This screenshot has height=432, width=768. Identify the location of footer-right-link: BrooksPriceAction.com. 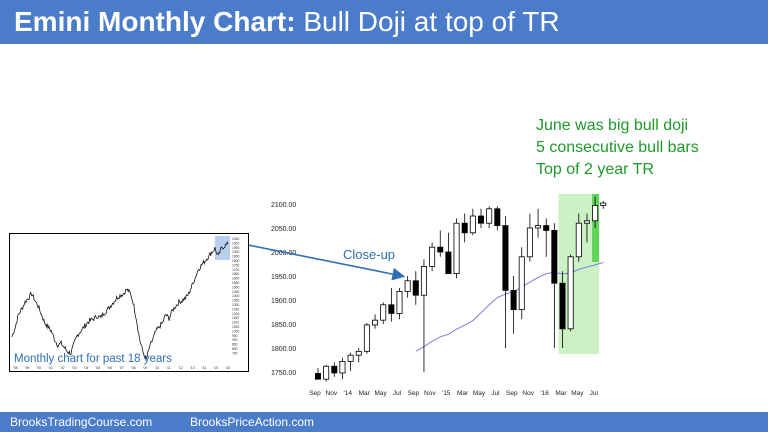
(252, 422).